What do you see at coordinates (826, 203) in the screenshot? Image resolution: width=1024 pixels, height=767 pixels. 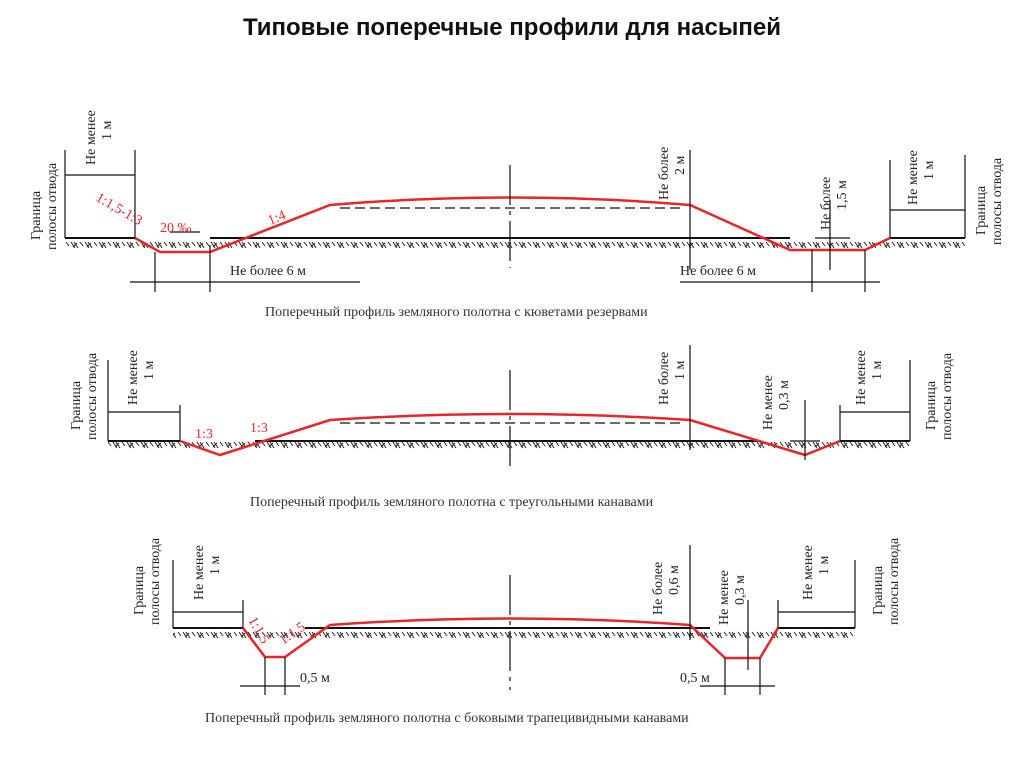 I see `depth-max-label: Не более` at bounding box center [826, 203].